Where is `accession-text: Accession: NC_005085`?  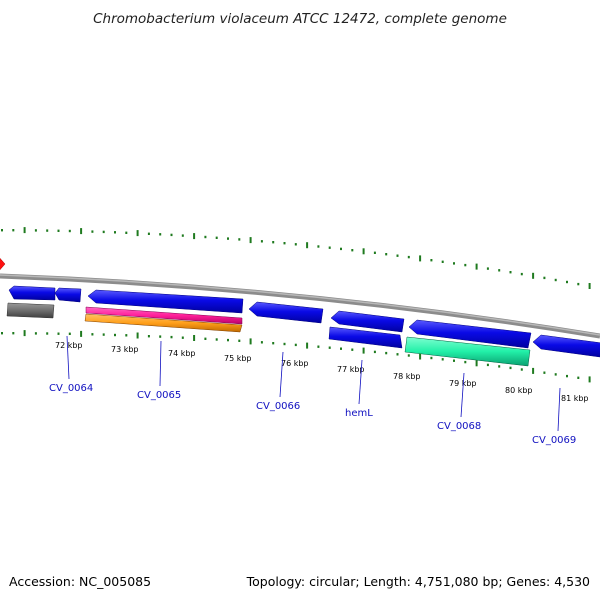 accession-text: Accession: NC_005085 is located at coordinates (80, 581).